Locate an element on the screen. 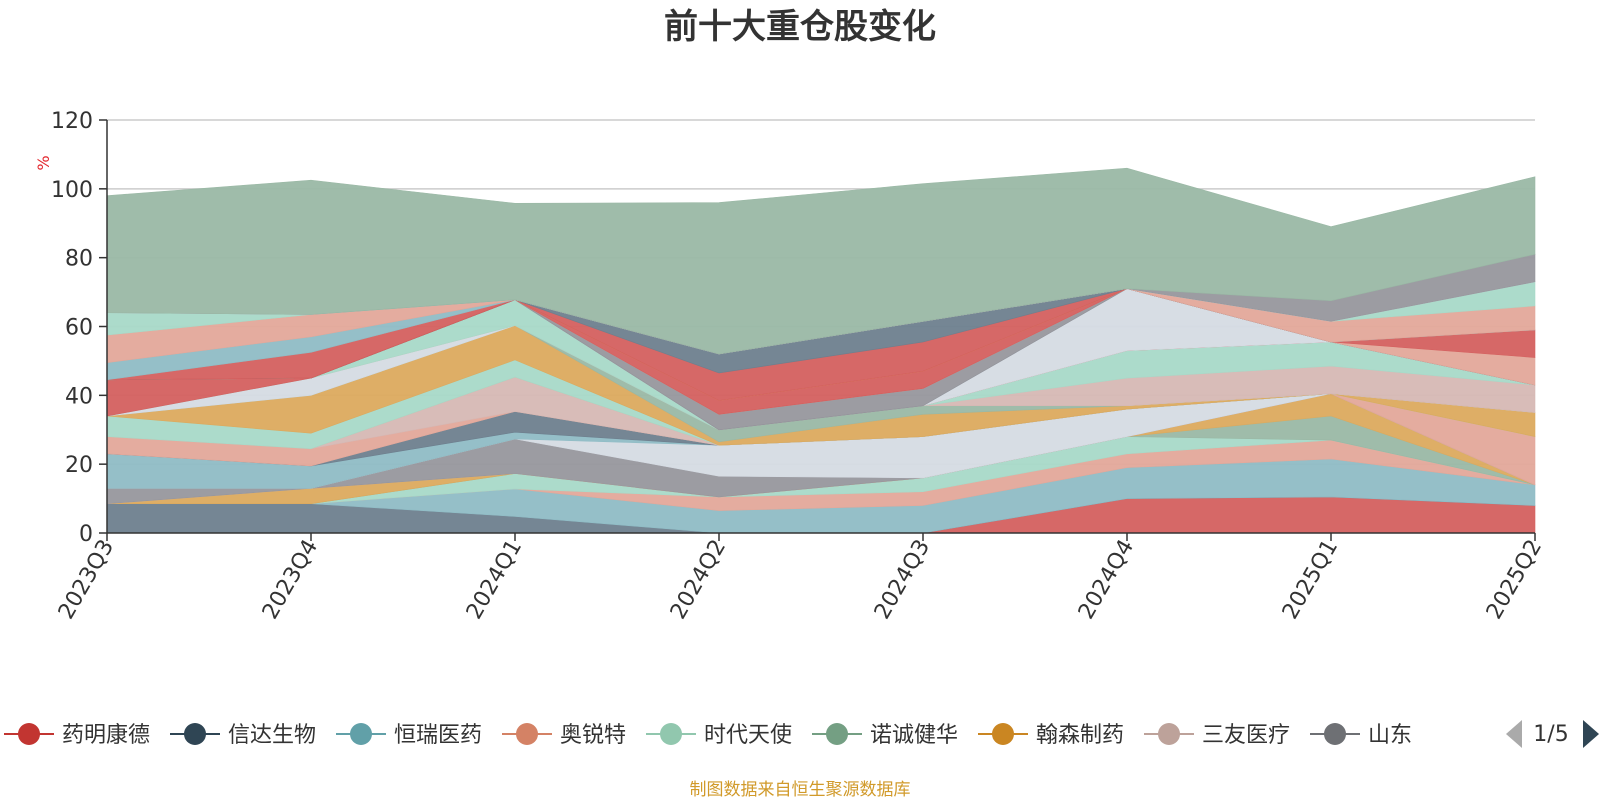 This screenshot has width=1600, height=800. legend-label: 药明康德 is located at coordinates (106, 735).